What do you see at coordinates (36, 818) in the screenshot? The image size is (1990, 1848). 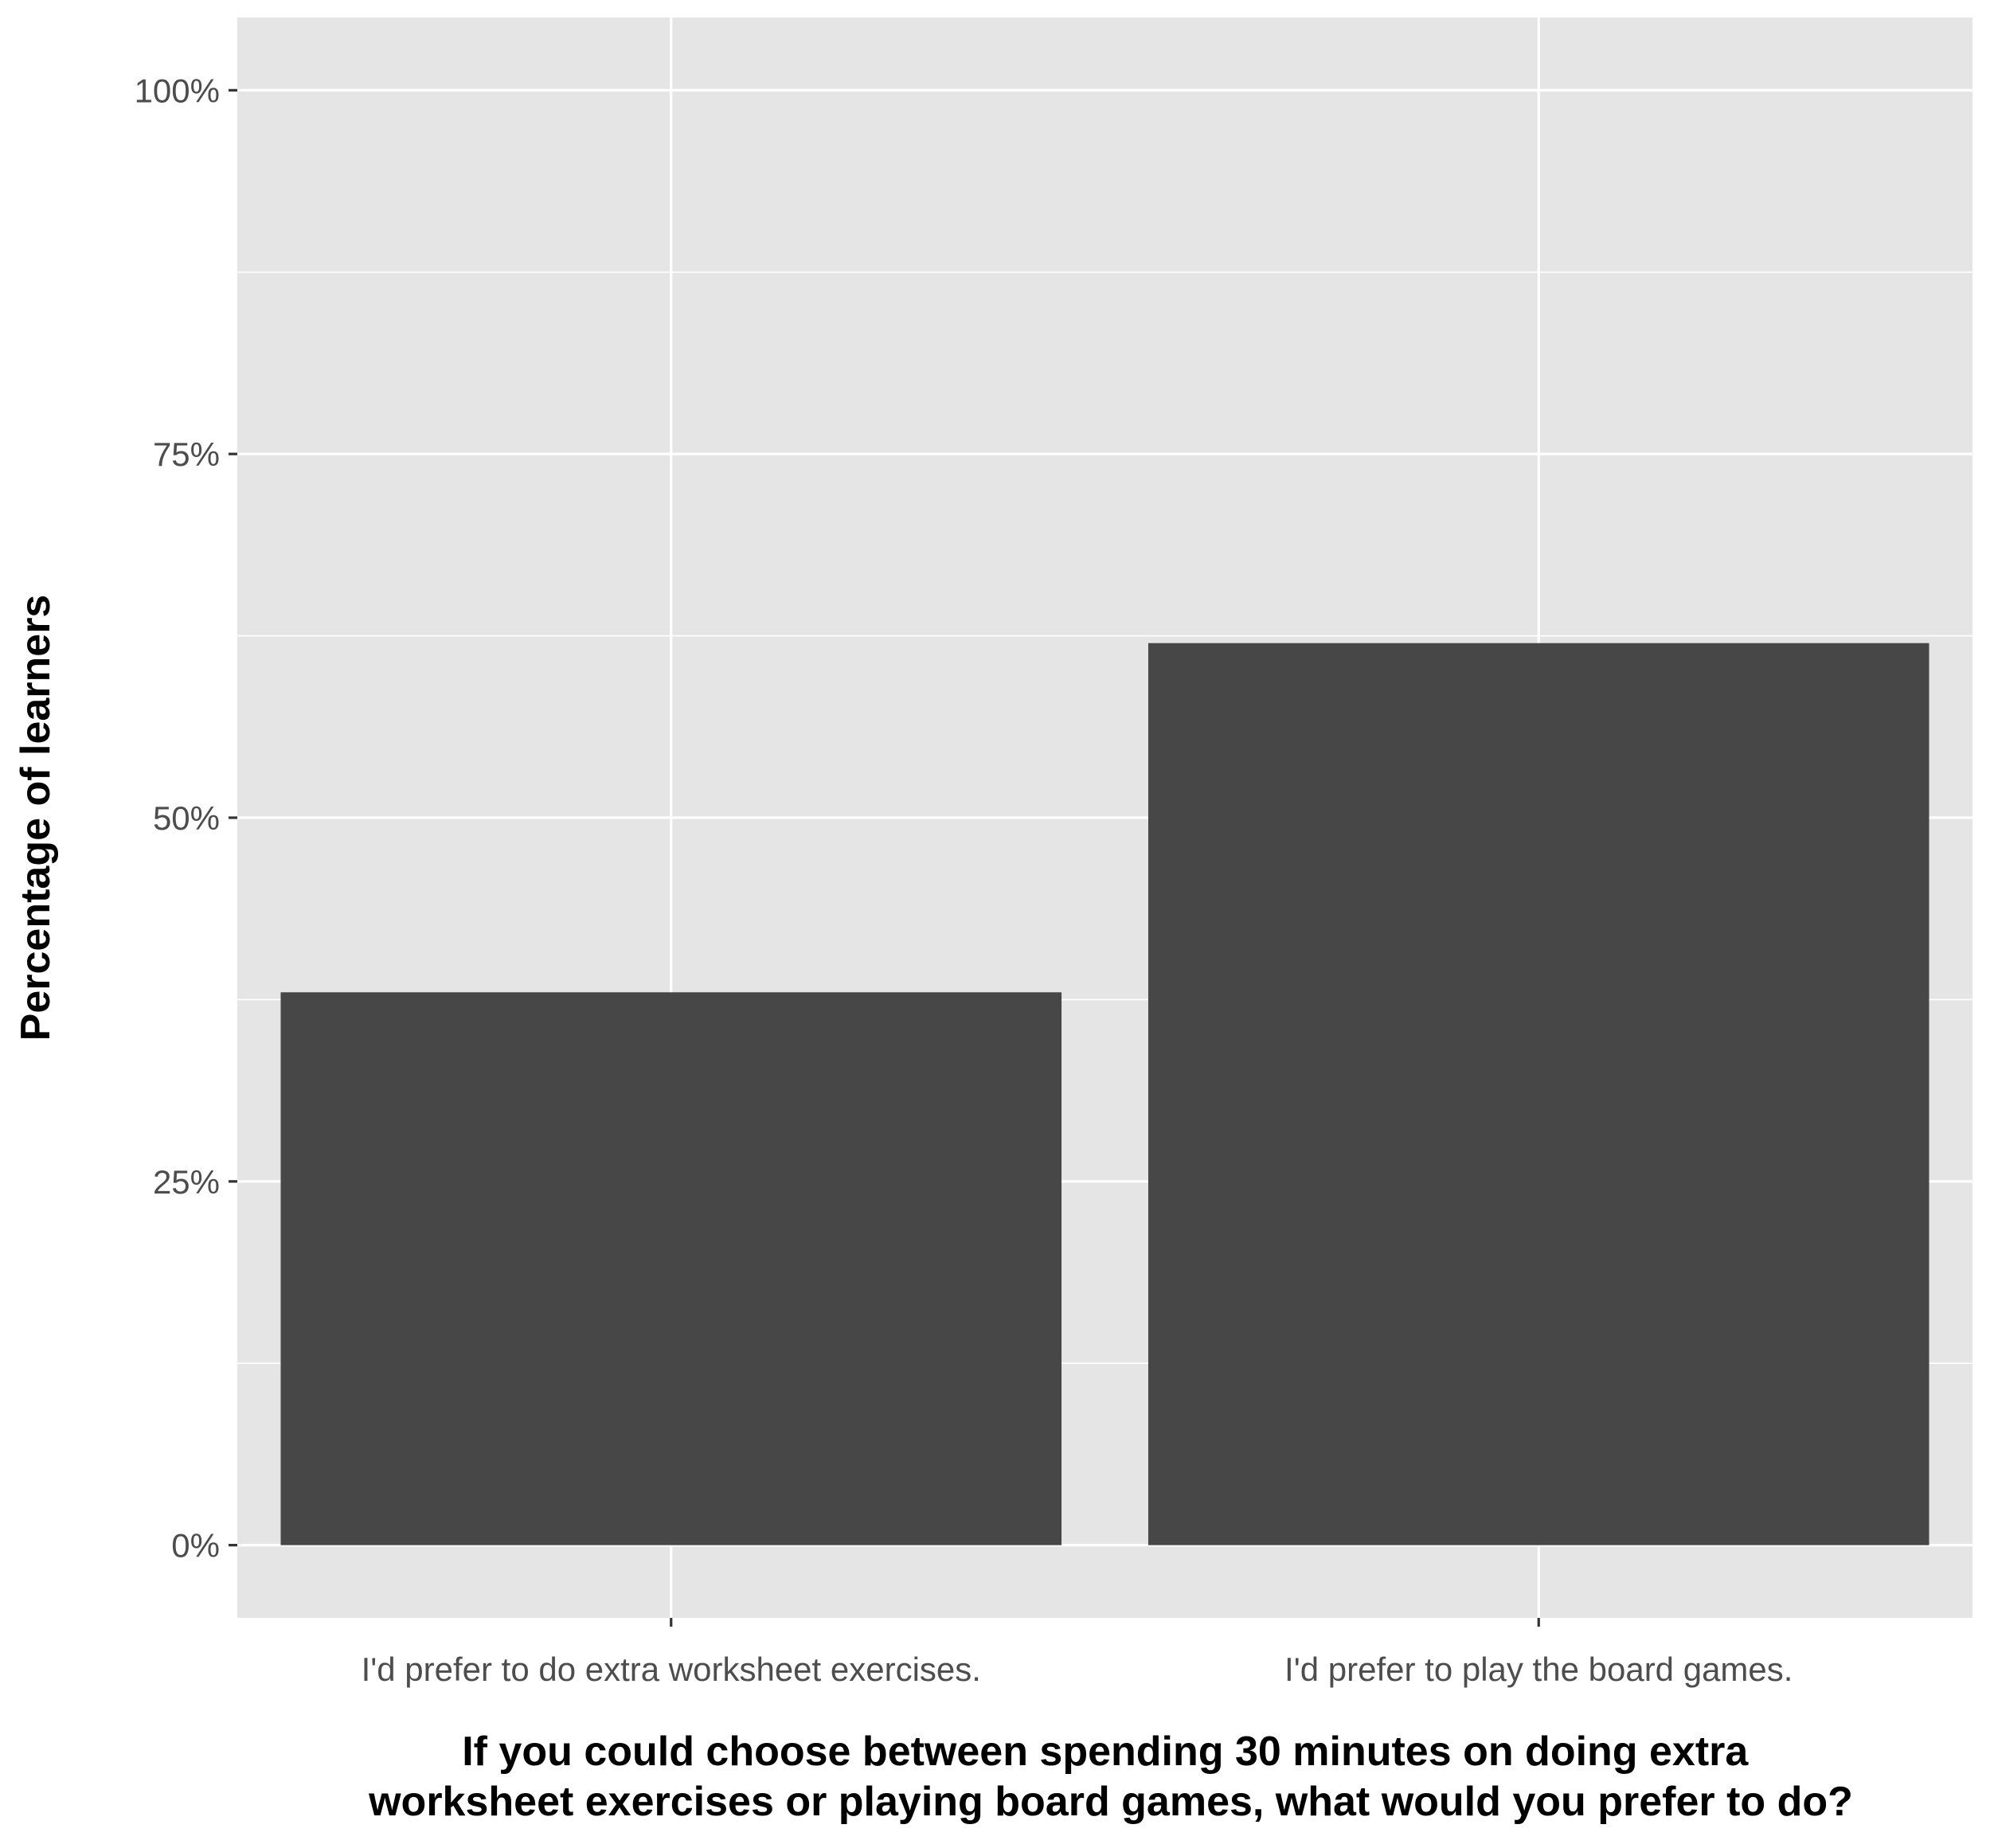 I see `y-axis-title: Percentage of learners` at bounding box center [36, 818].